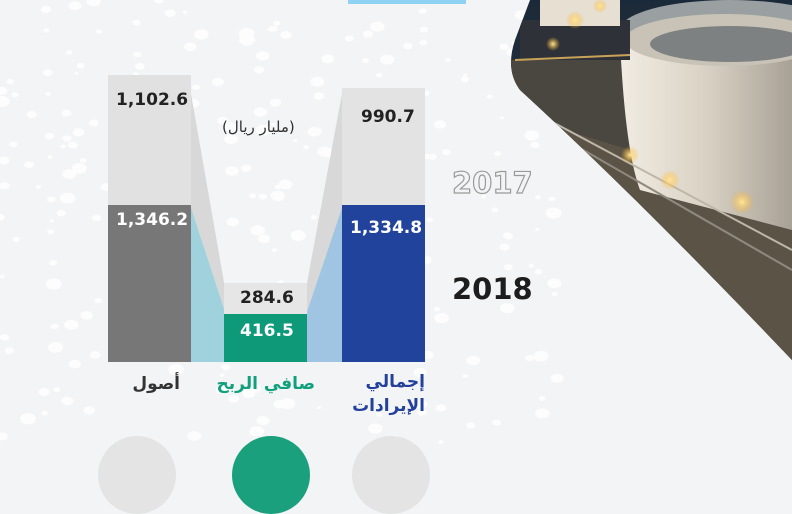 The image size is (792, 514). What do you see at coordinates (388, 394) in the screenshot?
I see `category-label-total-revenue: إجمالي الإيرادات` at bounding box center [388, 394].